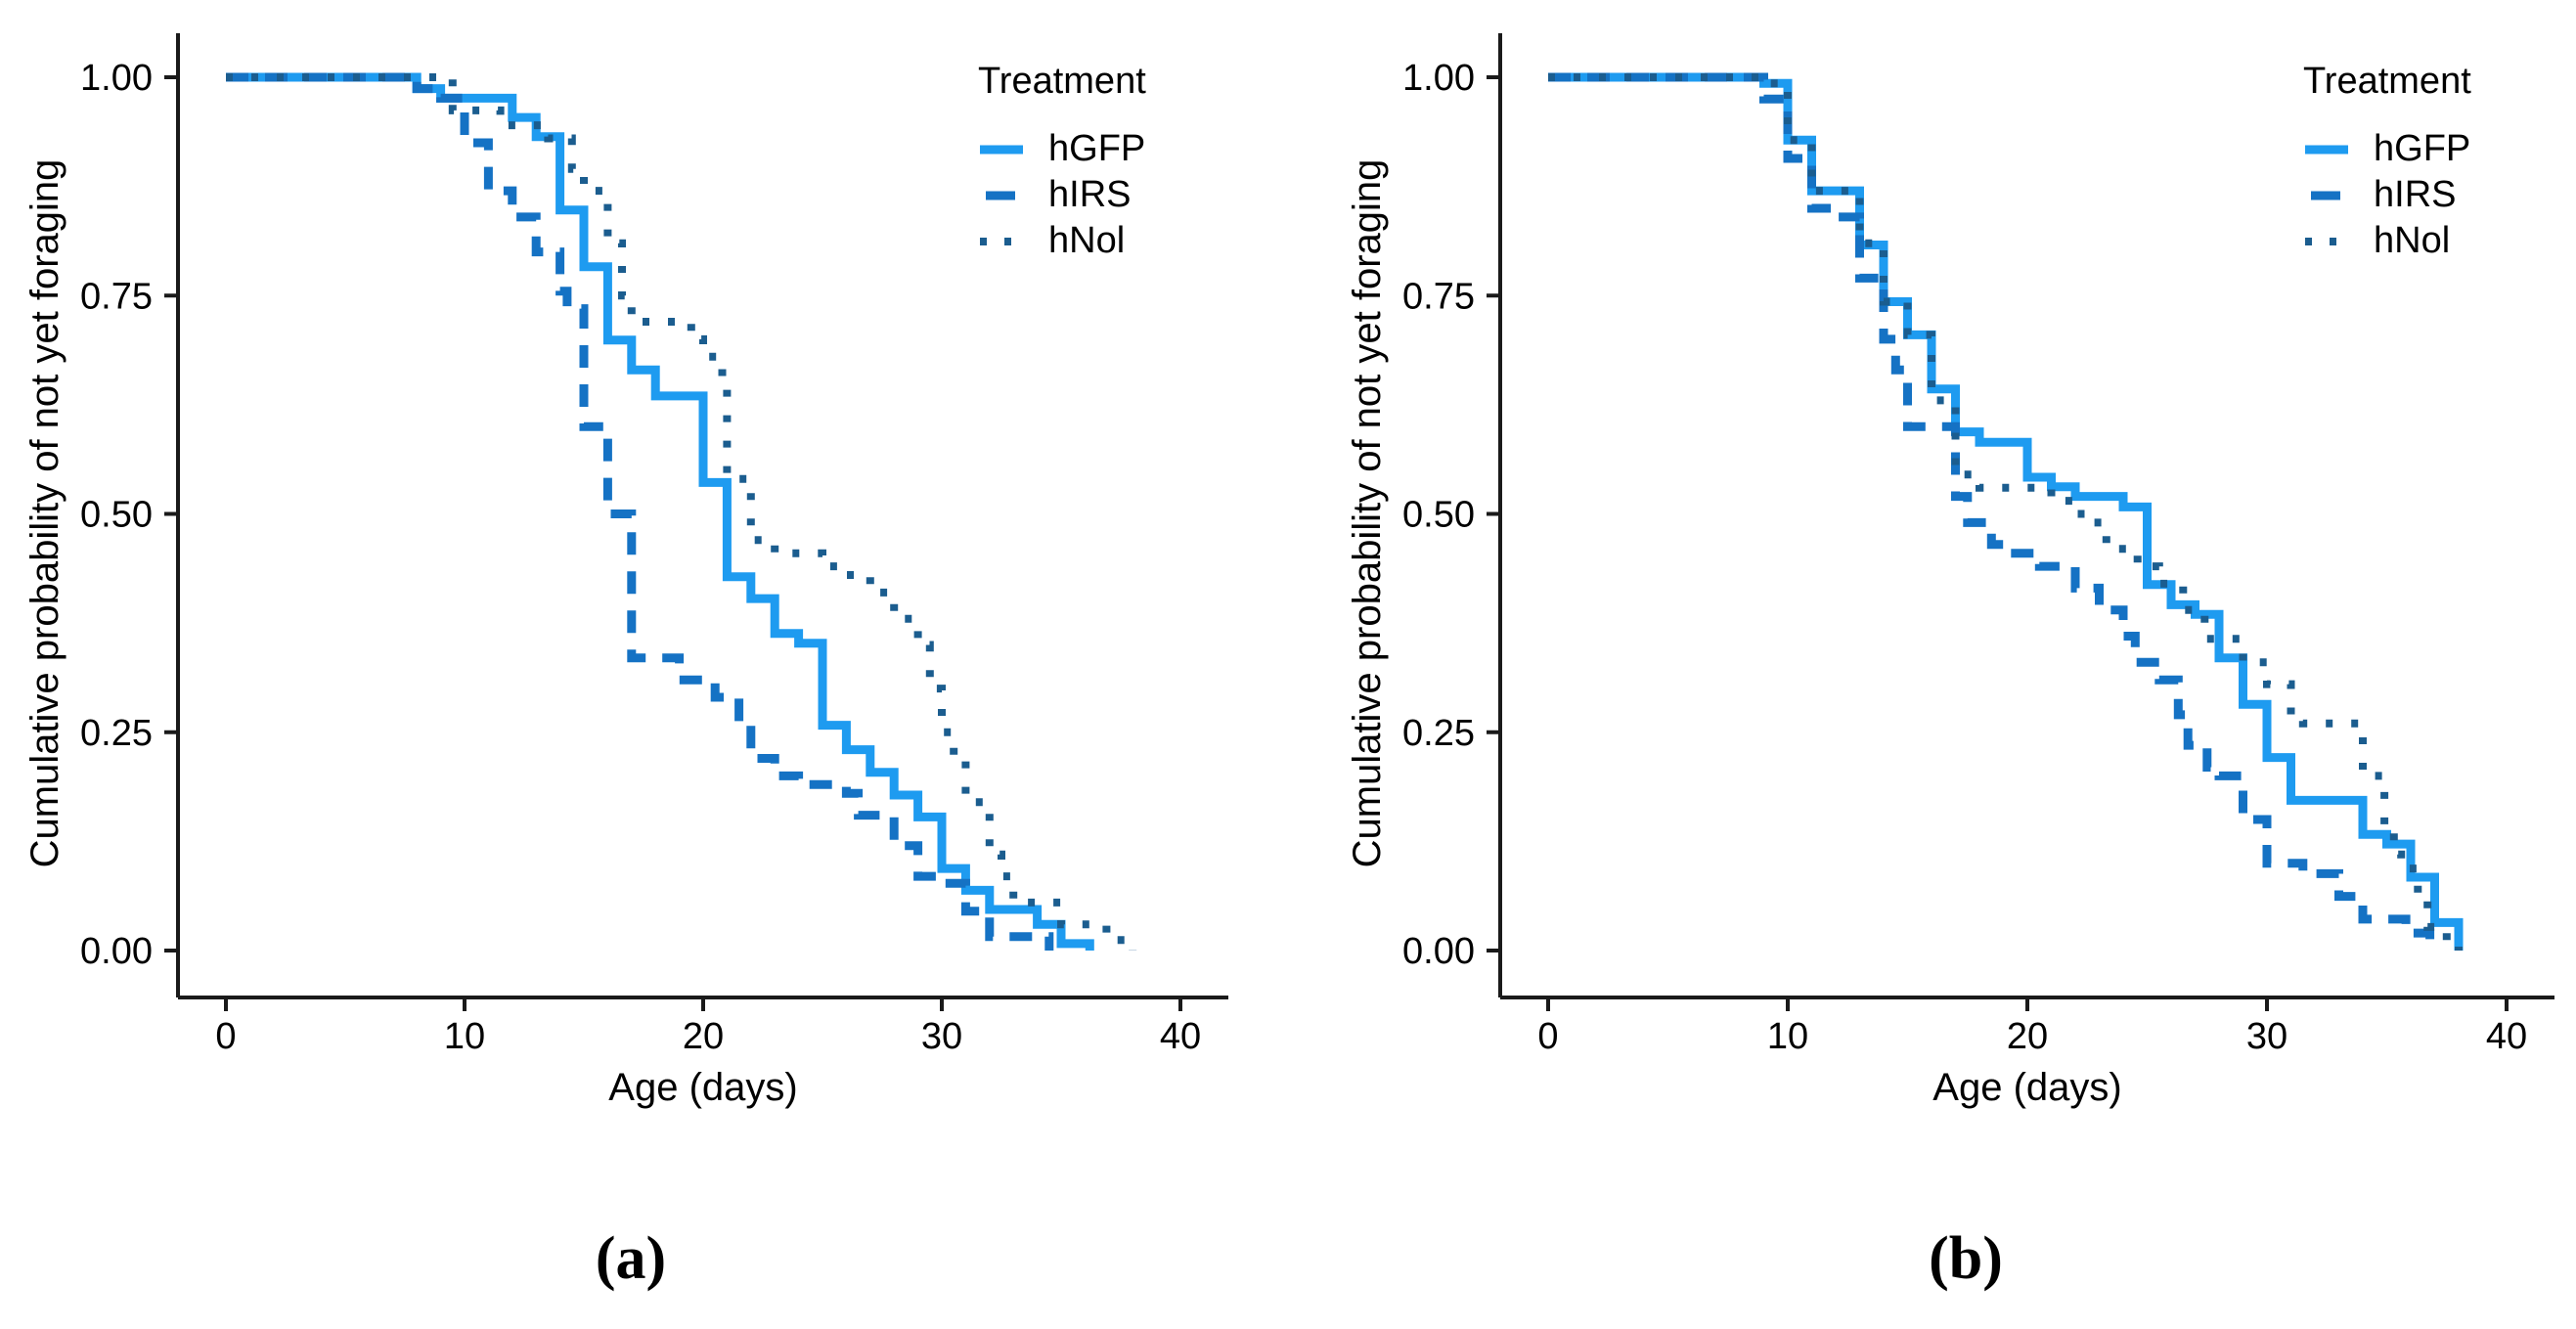 The image size is (2576, 1329). What do you see at coordinates (631, 1258) in the screenshot?
I see `panel-label-a: (a)` at bounding box center [631, 1258].